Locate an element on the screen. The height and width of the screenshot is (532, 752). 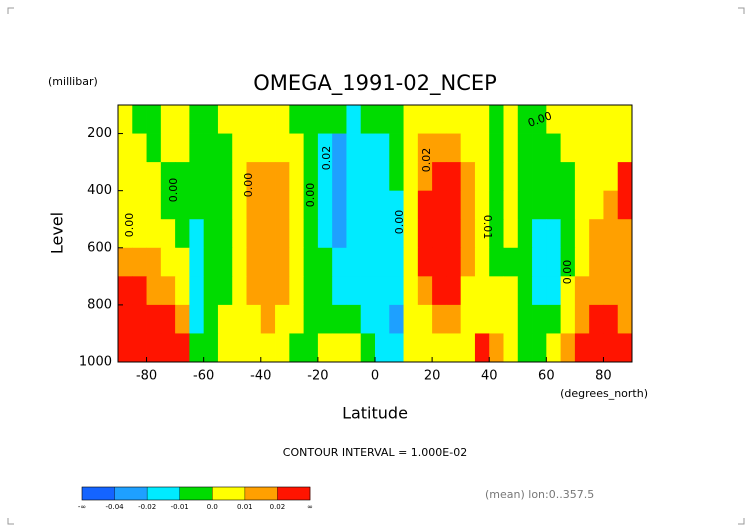
y-tick-label: 200 is located at coordinates (99, 133).